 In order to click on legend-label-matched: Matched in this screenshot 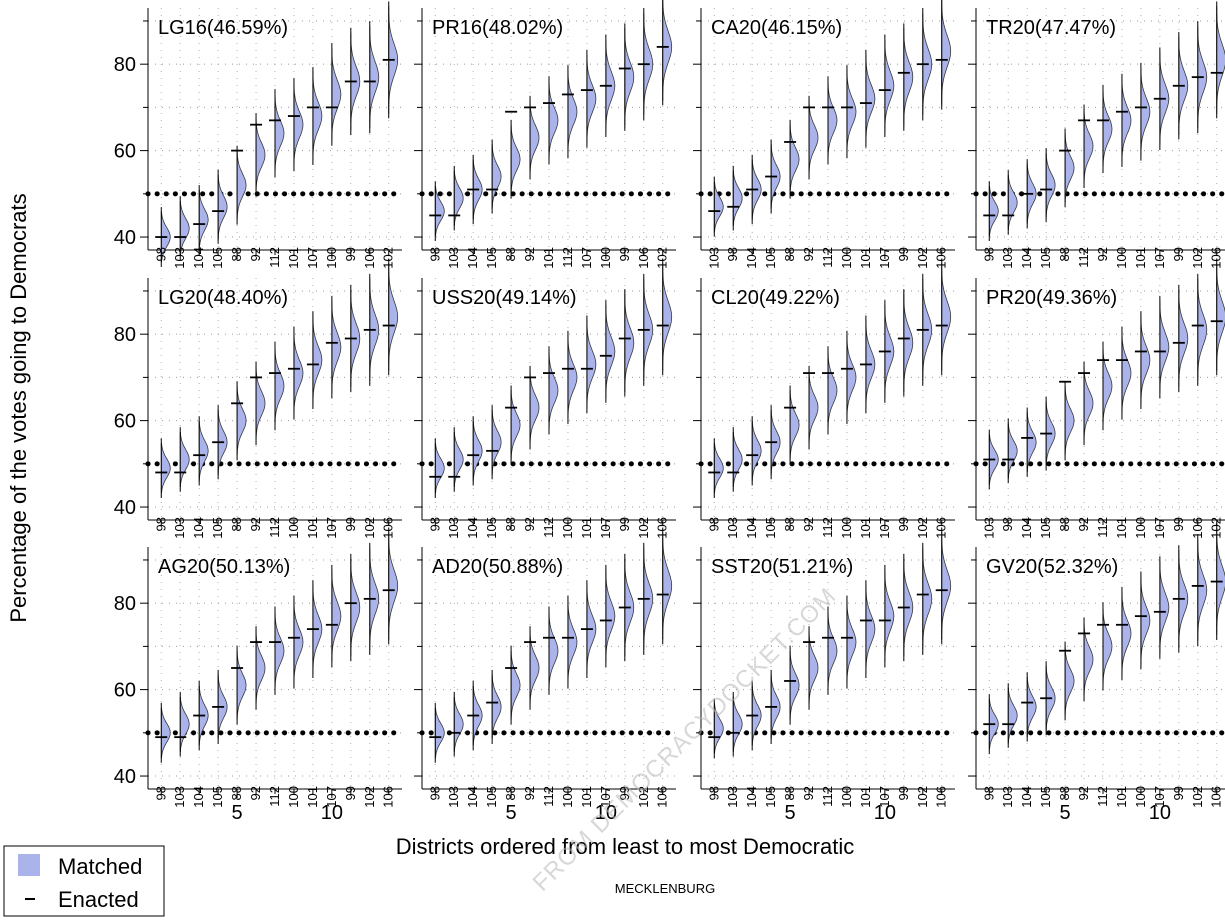, I will do `click(100, 866)`.